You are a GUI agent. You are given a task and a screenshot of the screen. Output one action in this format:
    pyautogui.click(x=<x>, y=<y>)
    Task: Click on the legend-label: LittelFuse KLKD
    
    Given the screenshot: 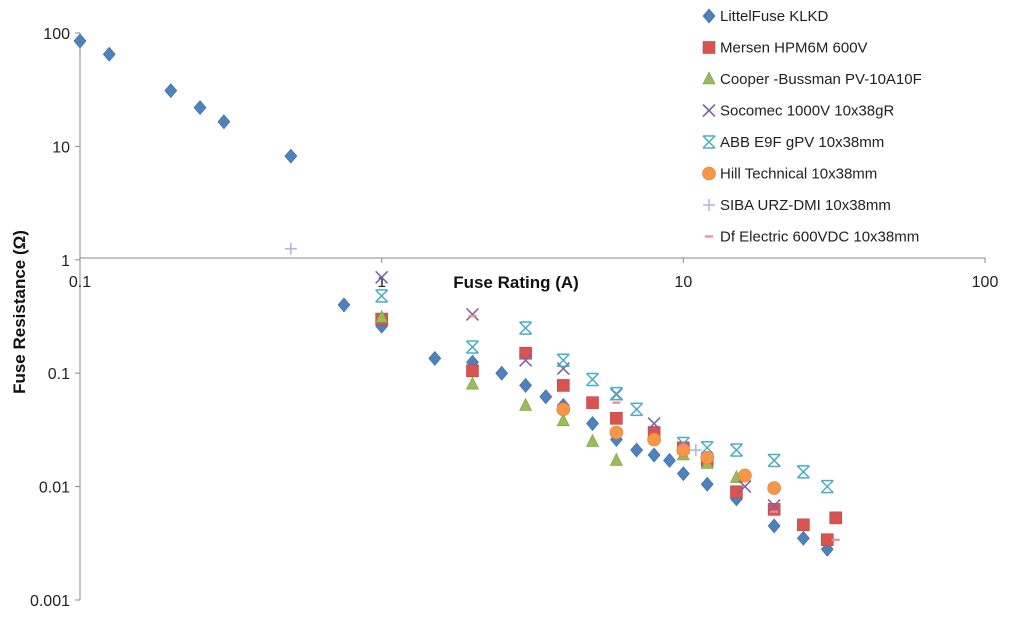 What is the action you would take?
    pyautogui.click(x=774, y=16)
    